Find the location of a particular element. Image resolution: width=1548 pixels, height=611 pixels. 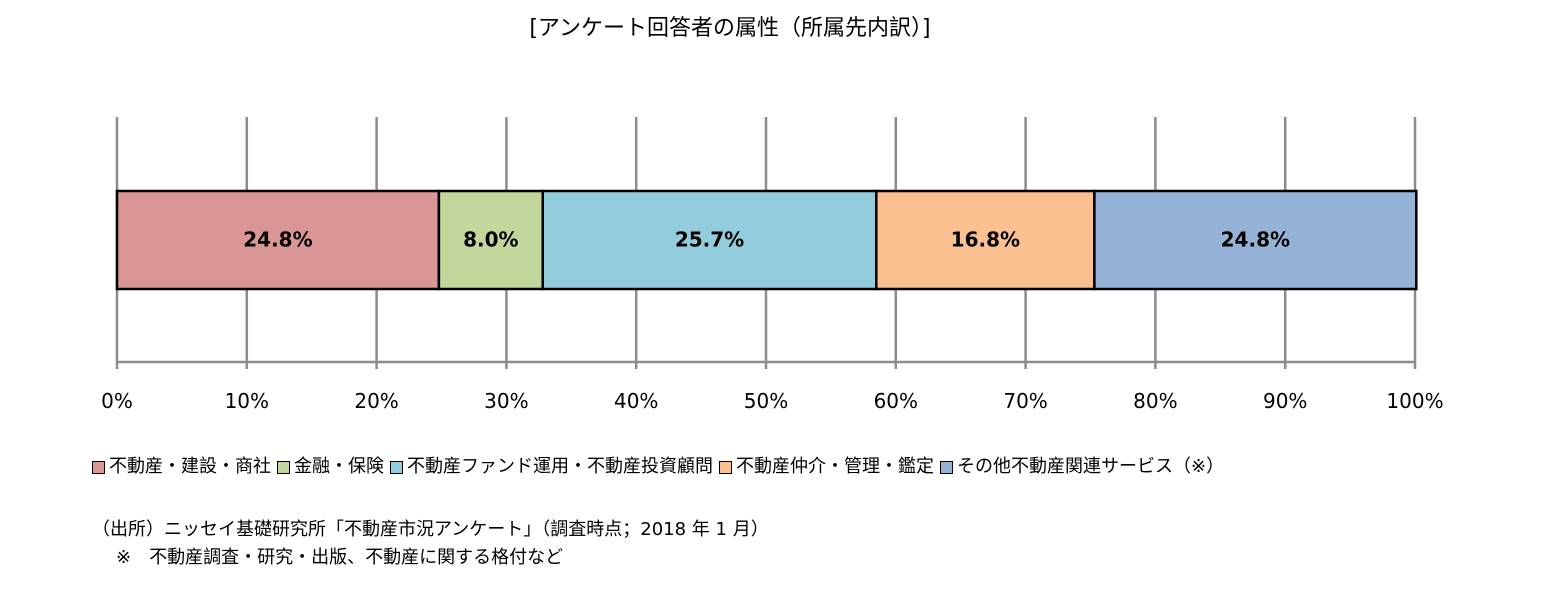

legend-item-5: その他不動産関連サービス（※） is located at coordinates (1082, 467).